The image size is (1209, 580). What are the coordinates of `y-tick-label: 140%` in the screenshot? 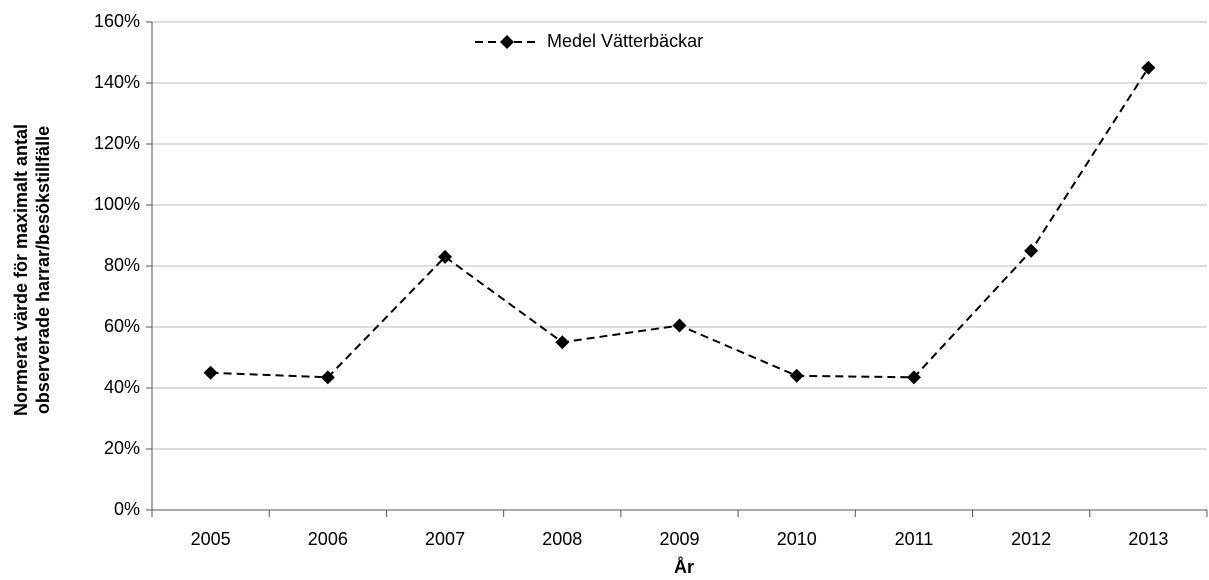 It's located at (117, 82).